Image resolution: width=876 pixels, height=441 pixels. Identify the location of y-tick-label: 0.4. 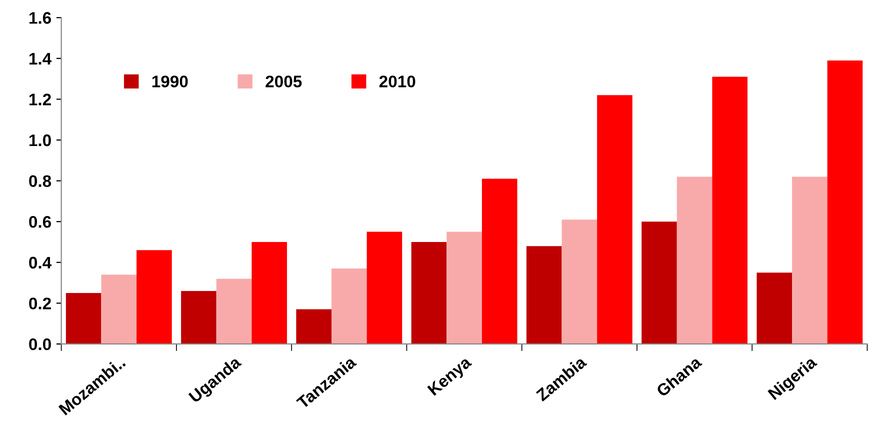
(40, 262).